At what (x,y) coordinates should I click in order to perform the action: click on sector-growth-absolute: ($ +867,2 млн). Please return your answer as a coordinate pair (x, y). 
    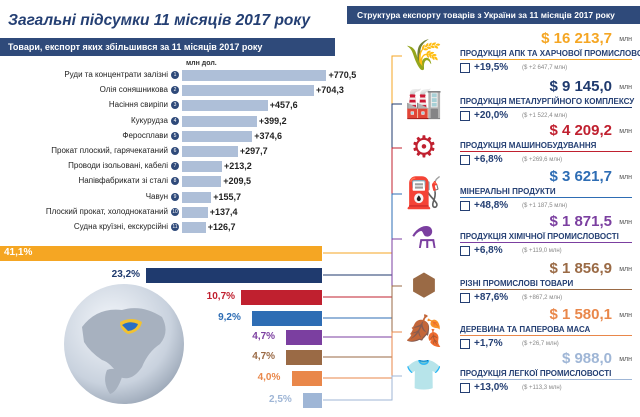
    Looking at the image, I should click on (542, 298).